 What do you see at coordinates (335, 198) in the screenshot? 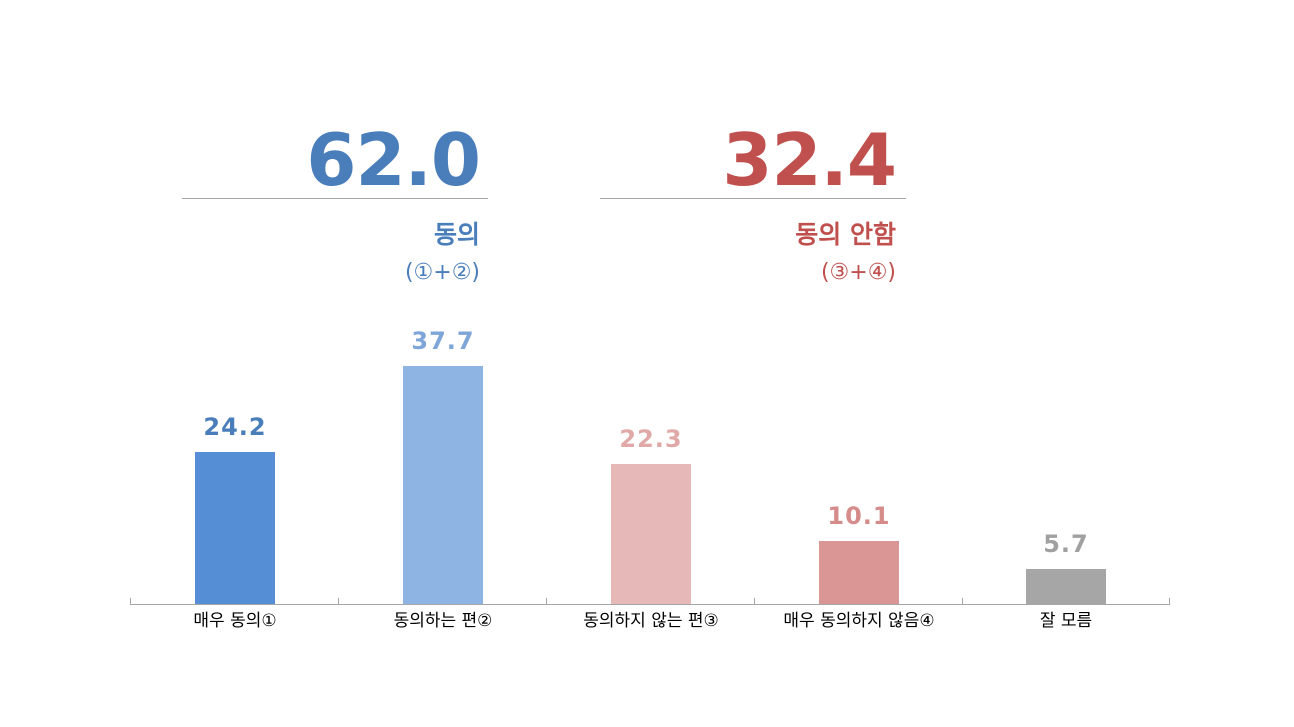
I see `agree-divider` at bounding box center [335, 198].